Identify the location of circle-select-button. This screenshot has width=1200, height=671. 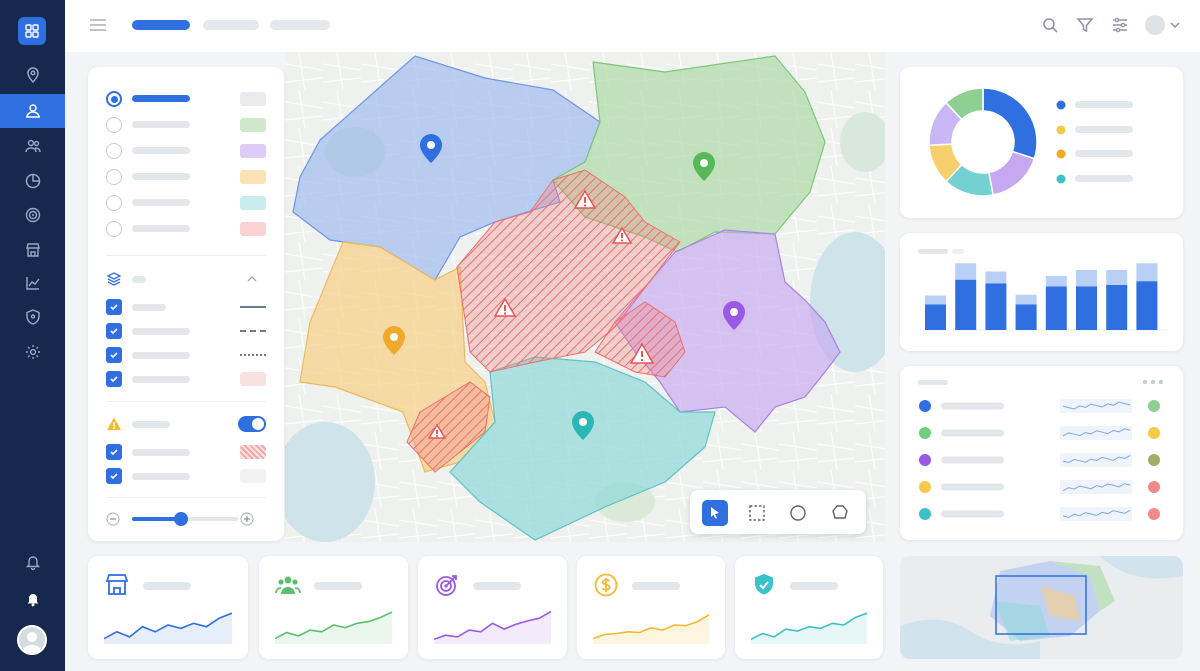
(798, 513).